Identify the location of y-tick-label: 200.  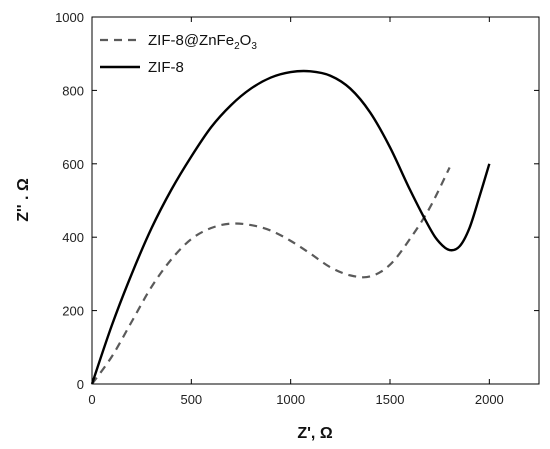
(73, 311).